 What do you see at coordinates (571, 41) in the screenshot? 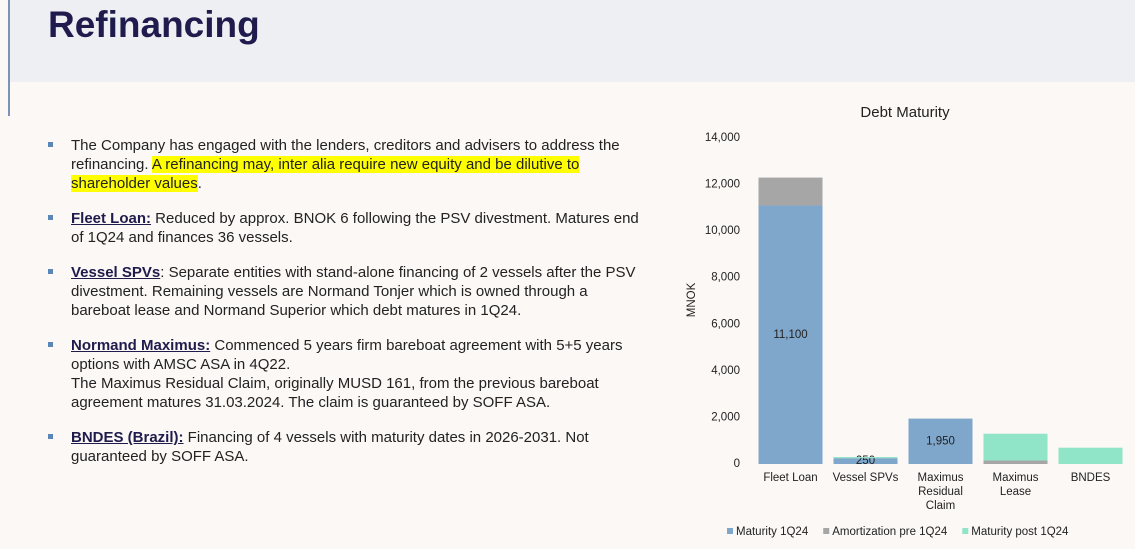
I see `header-band` at bounding box center [571, 41].